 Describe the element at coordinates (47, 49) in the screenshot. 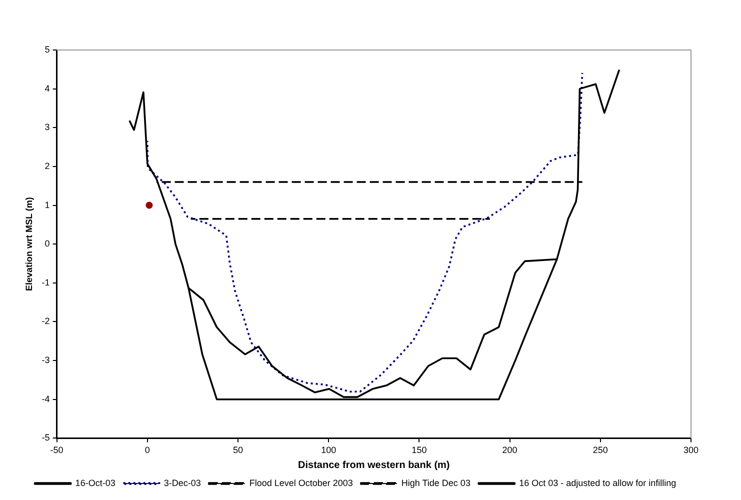

I see `y-tick-label: 5` at that location.